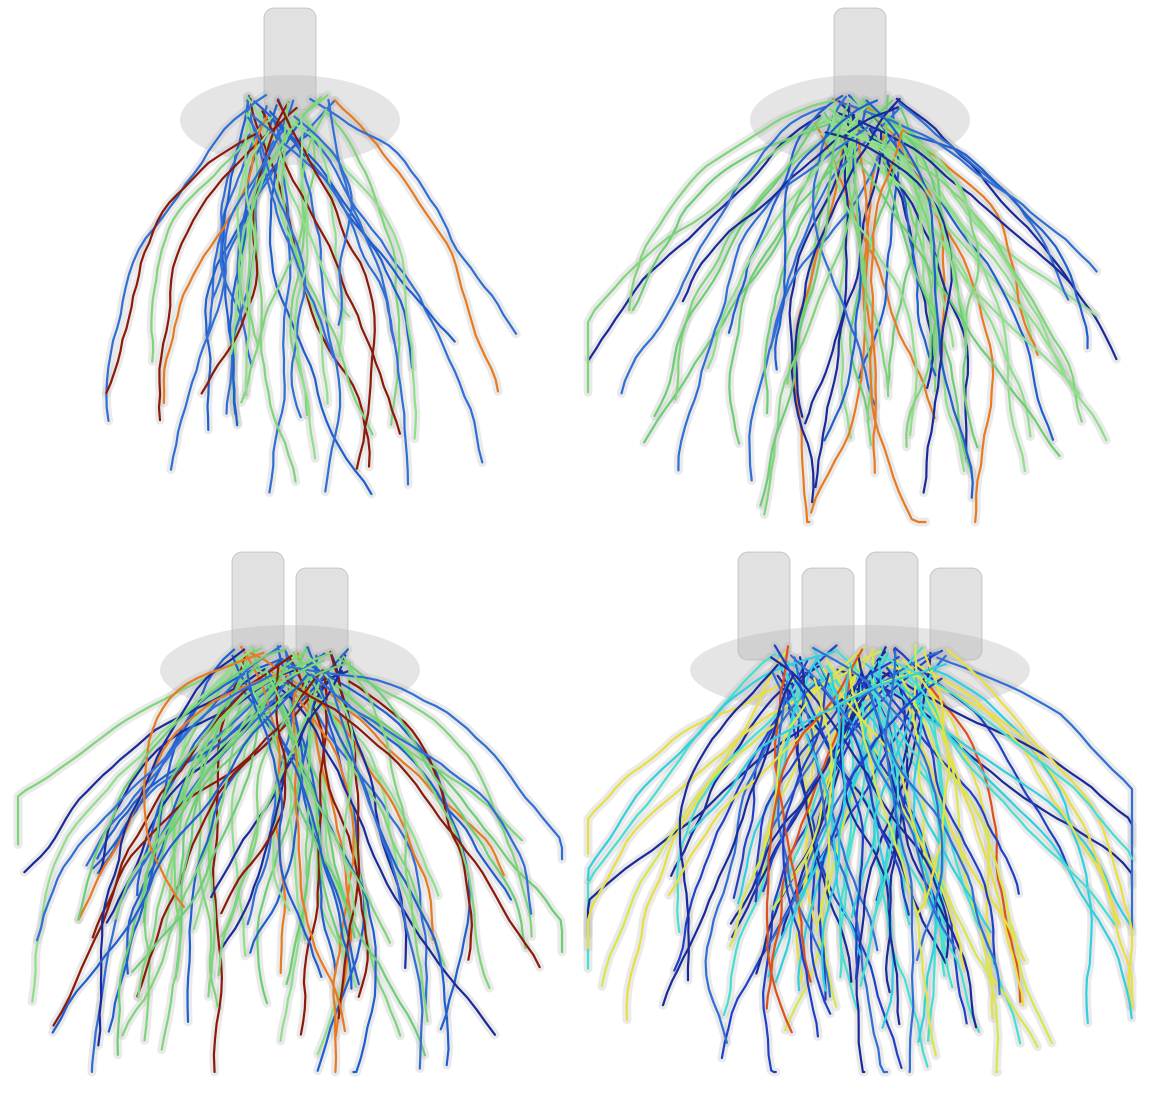 This screenshot has height=1102, width=1157. I want to click on roots, so click(311, 295).